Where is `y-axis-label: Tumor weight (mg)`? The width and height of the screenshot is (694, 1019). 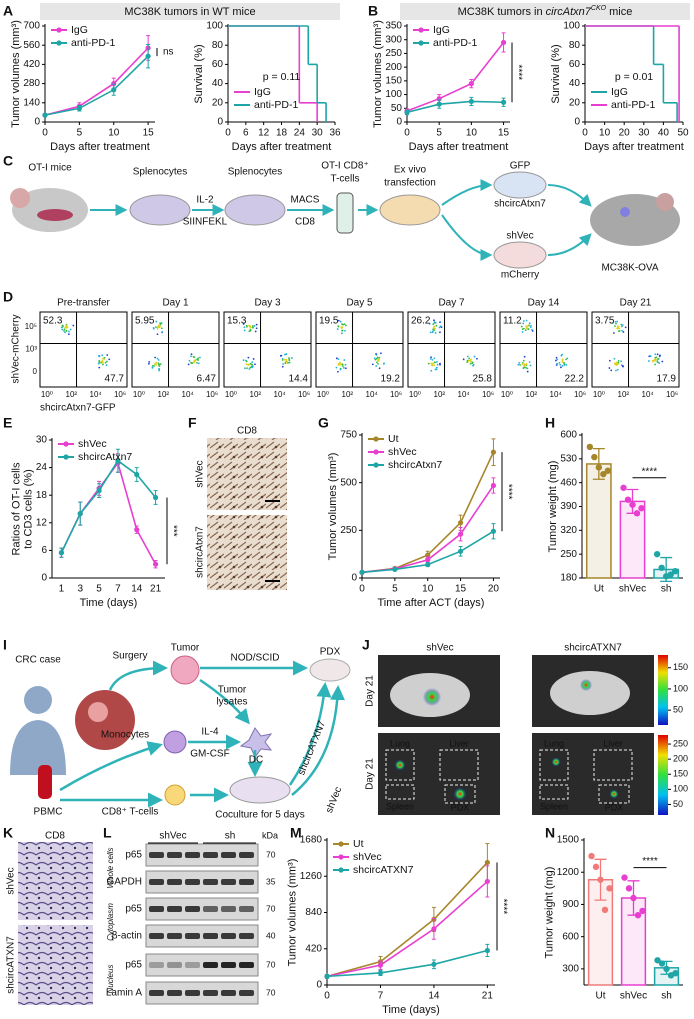
y-axis-label: Tumor weight (mg) is located at coordinates (553, 507).